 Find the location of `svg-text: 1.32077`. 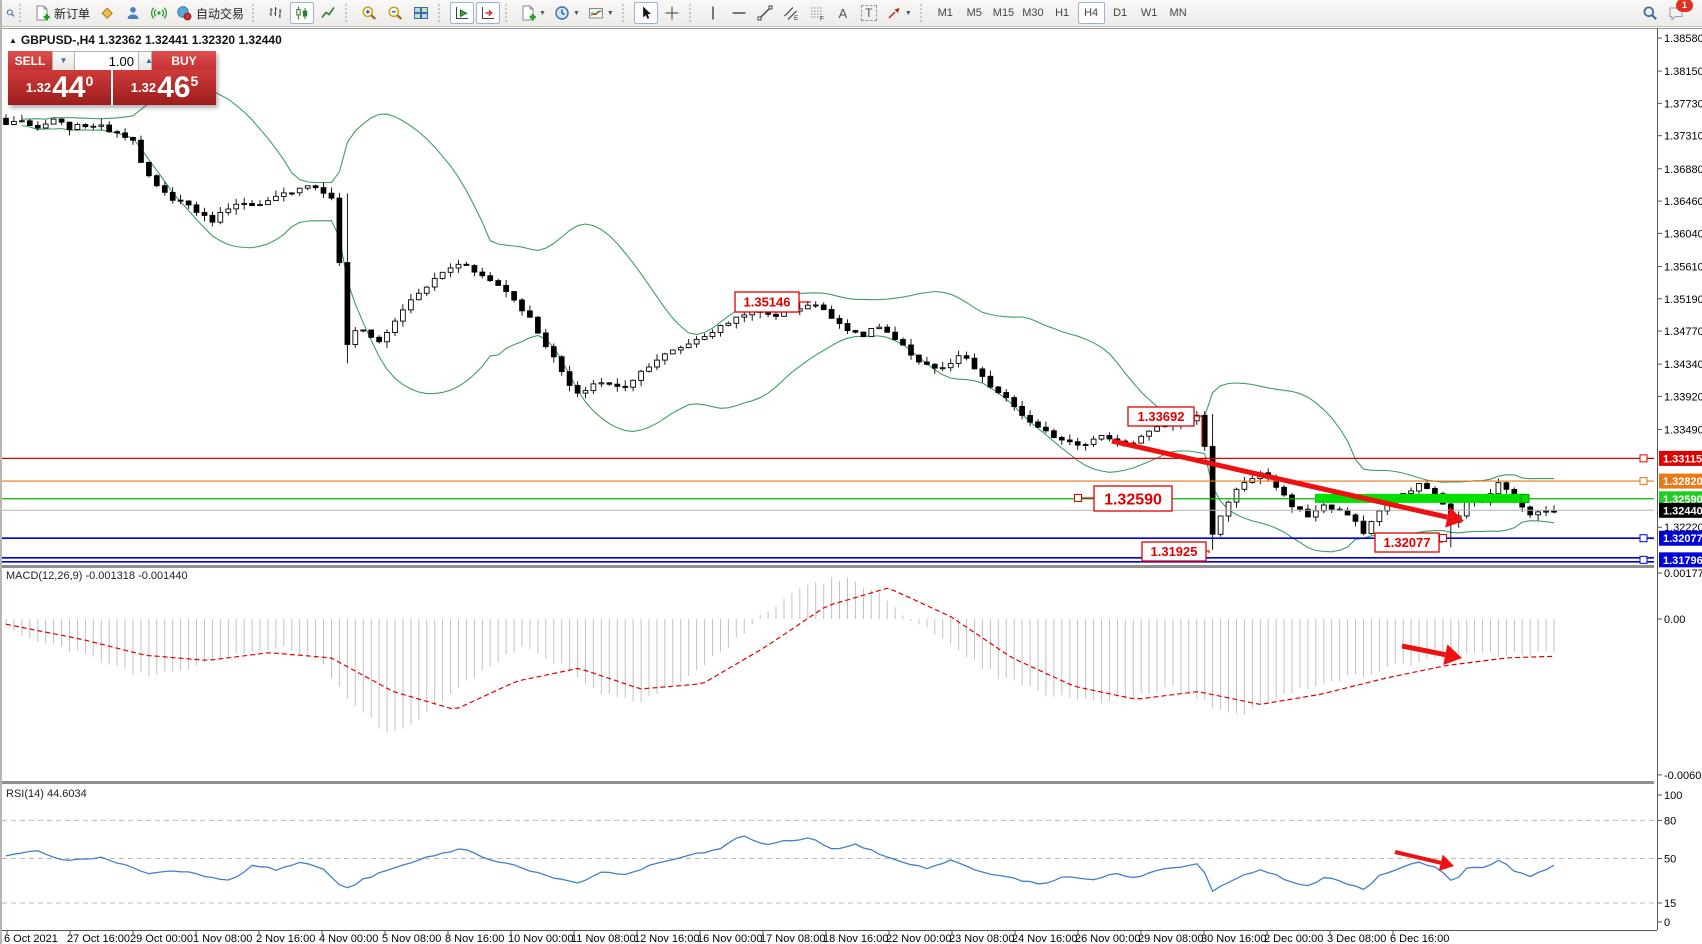

svg-text: 1.32077 is located at coordinates (1407, 542).